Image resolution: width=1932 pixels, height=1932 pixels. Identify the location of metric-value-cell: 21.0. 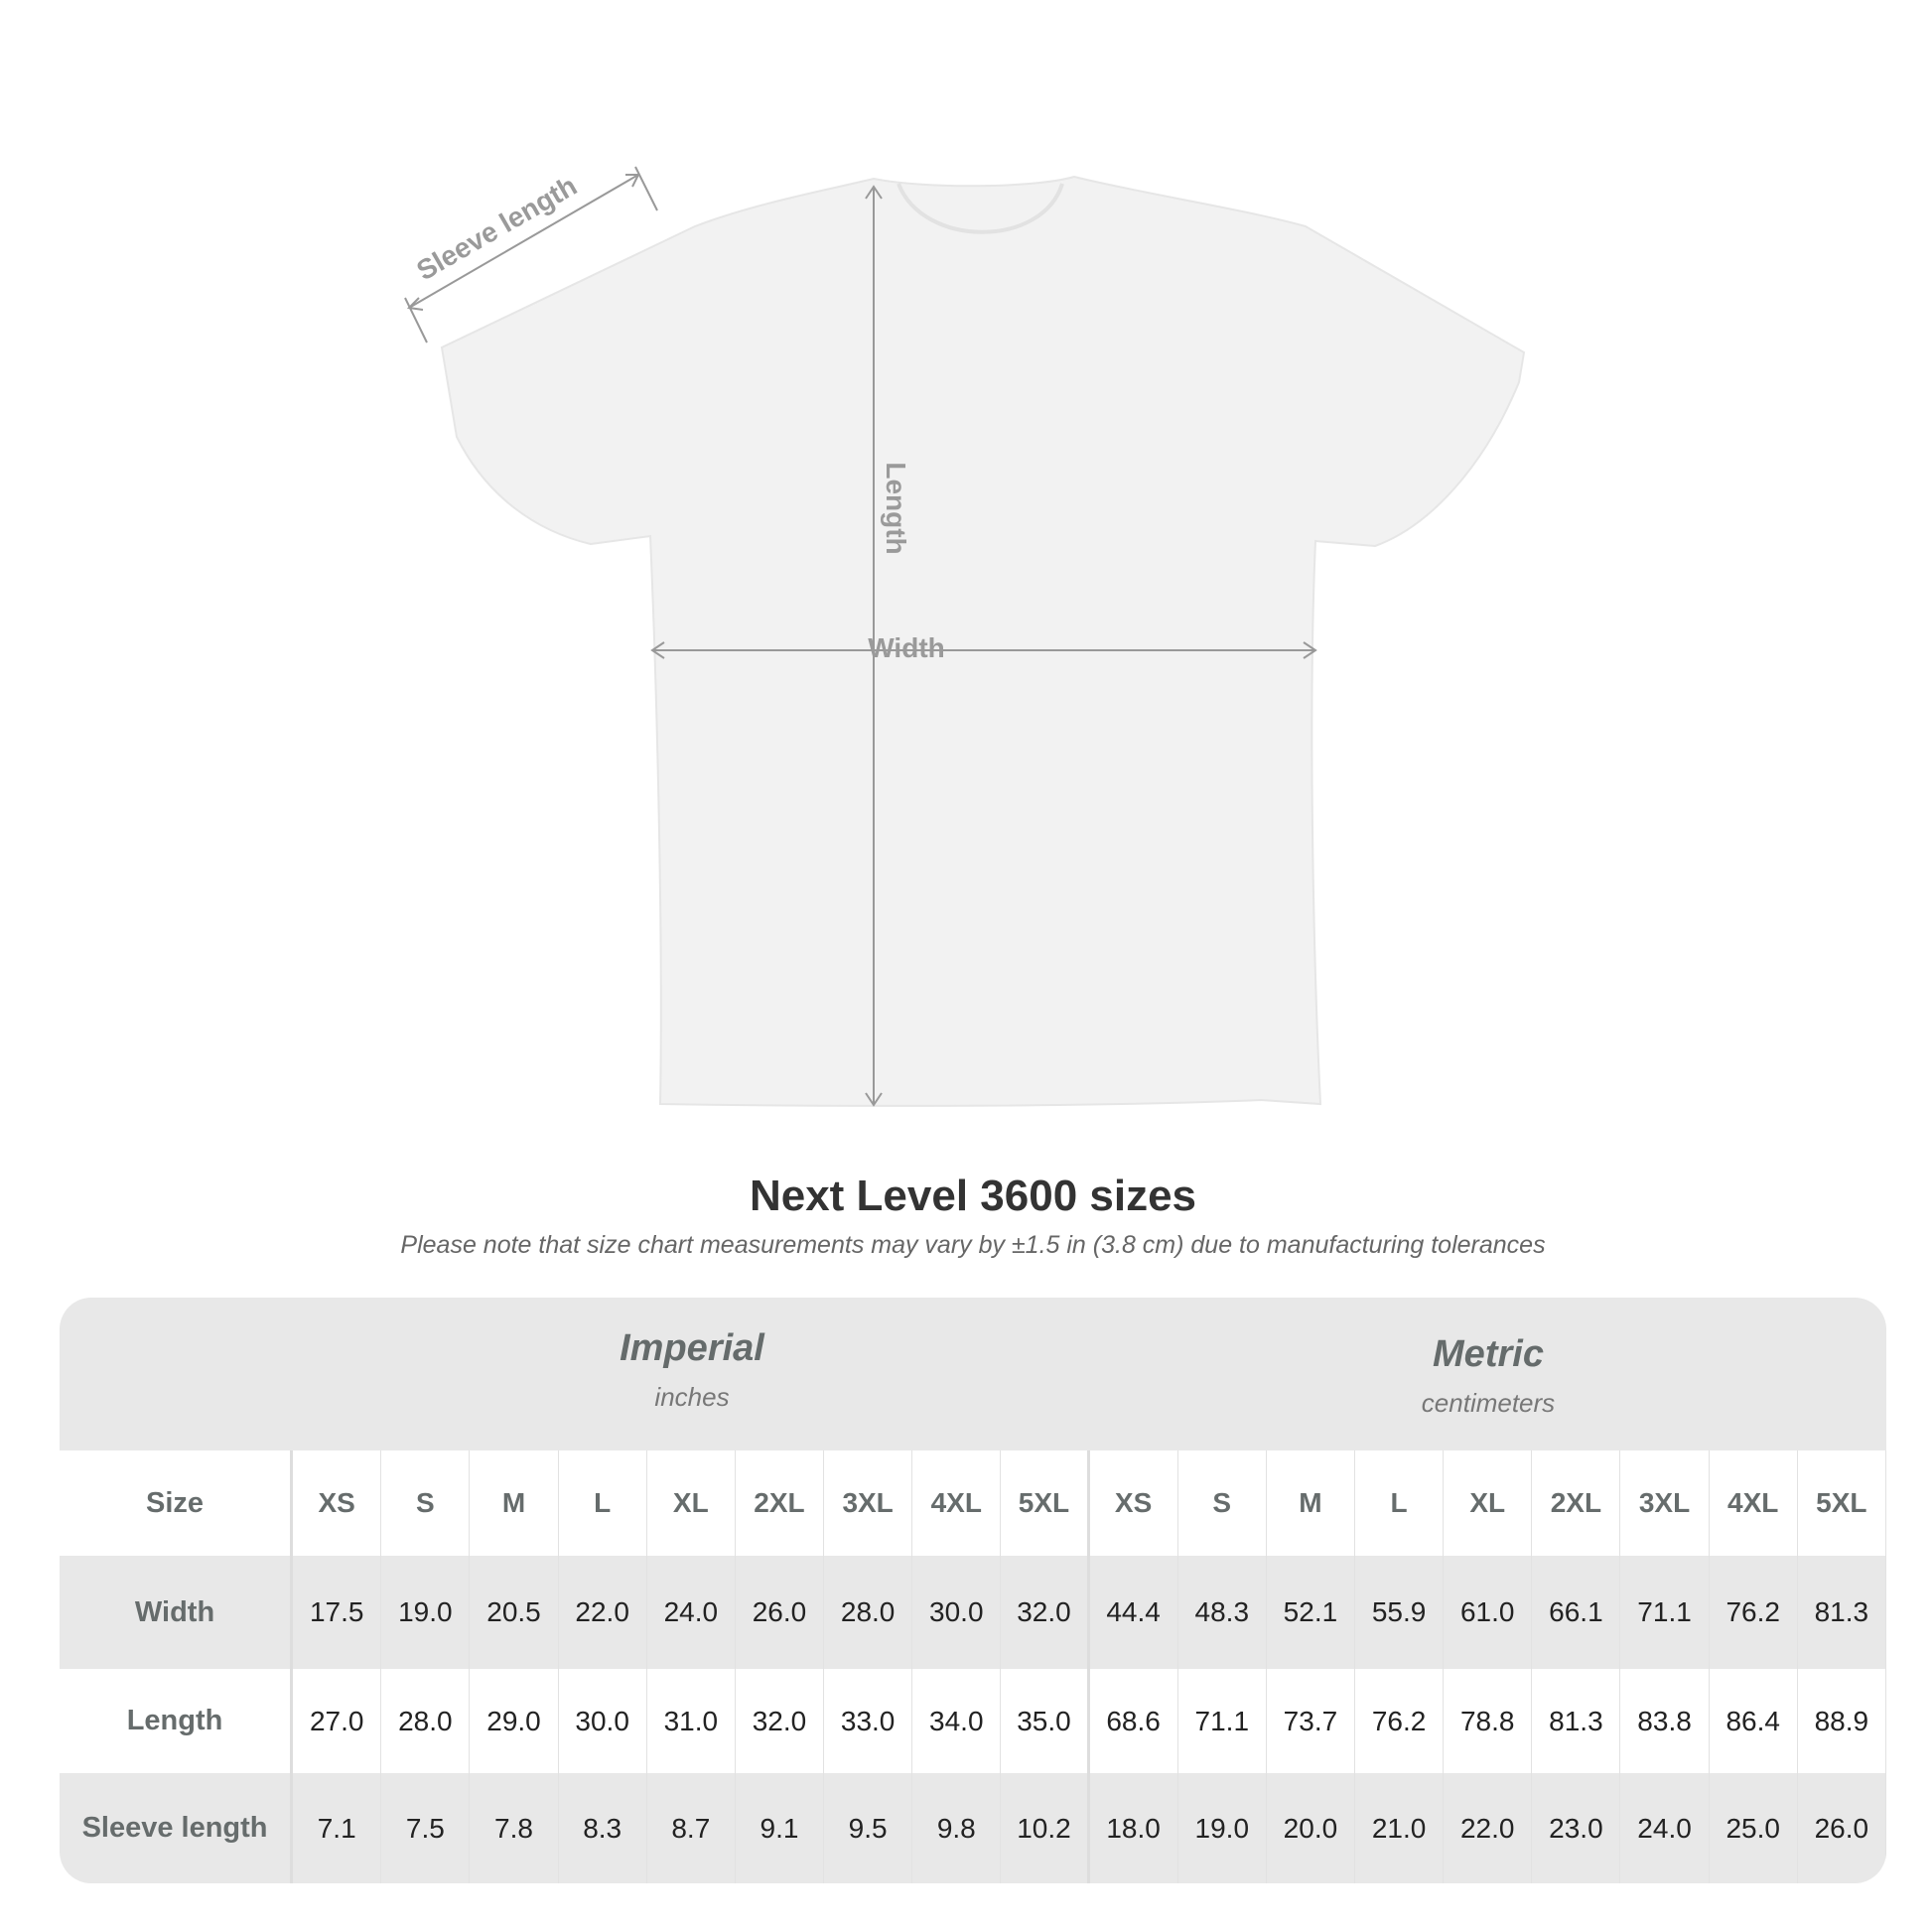
(1400, 1828).